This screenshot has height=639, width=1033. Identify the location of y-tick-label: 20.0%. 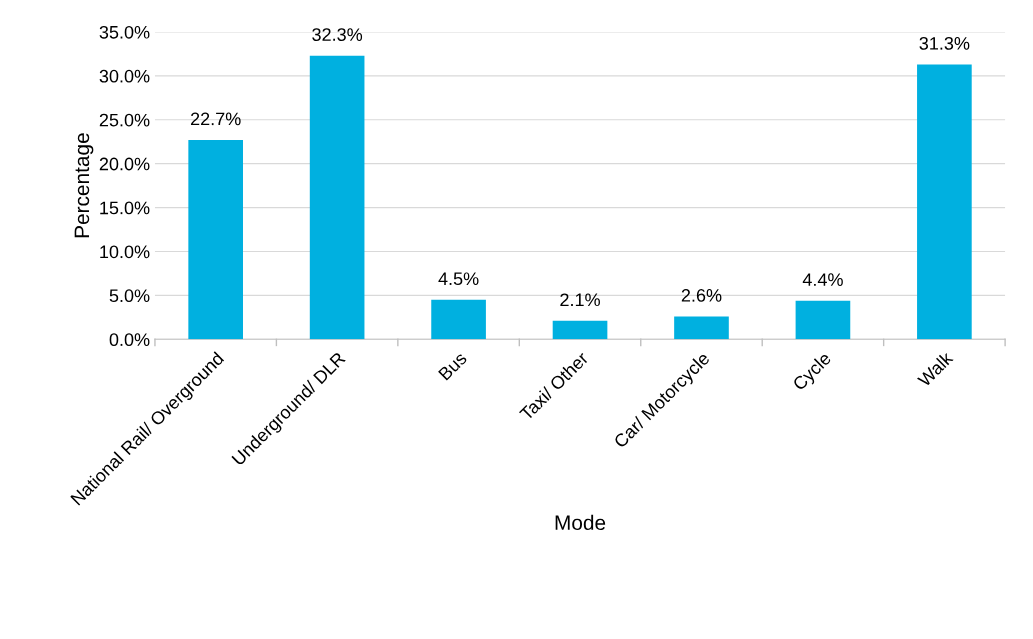
(124, 164).